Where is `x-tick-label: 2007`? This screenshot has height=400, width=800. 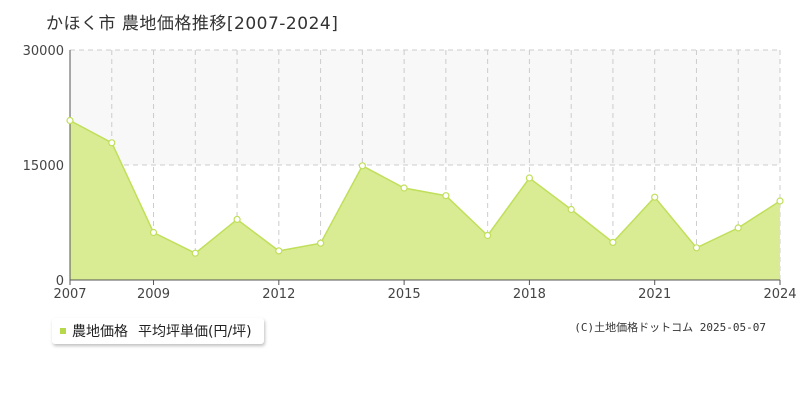
x-tick-label: 2007 is located at coordinates (69, 294).